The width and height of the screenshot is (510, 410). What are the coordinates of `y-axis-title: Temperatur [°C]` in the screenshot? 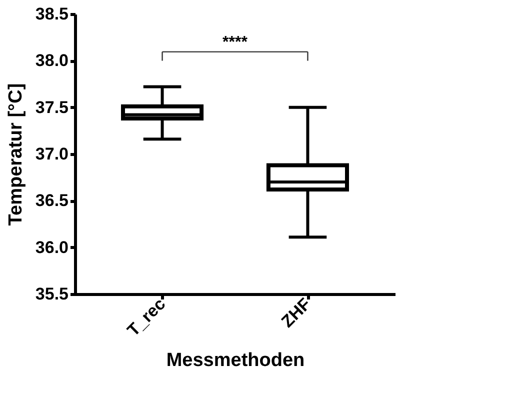 It's located at (15, 154).